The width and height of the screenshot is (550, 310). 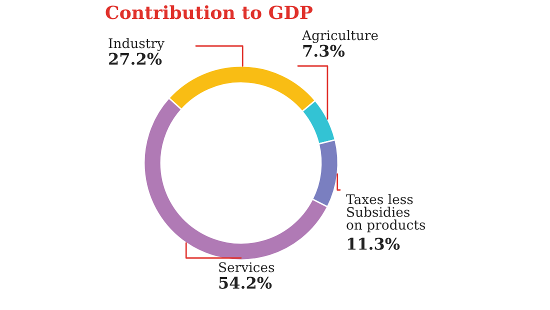 I want to click on data-label: 7.3%, so click(x=324, y=50).